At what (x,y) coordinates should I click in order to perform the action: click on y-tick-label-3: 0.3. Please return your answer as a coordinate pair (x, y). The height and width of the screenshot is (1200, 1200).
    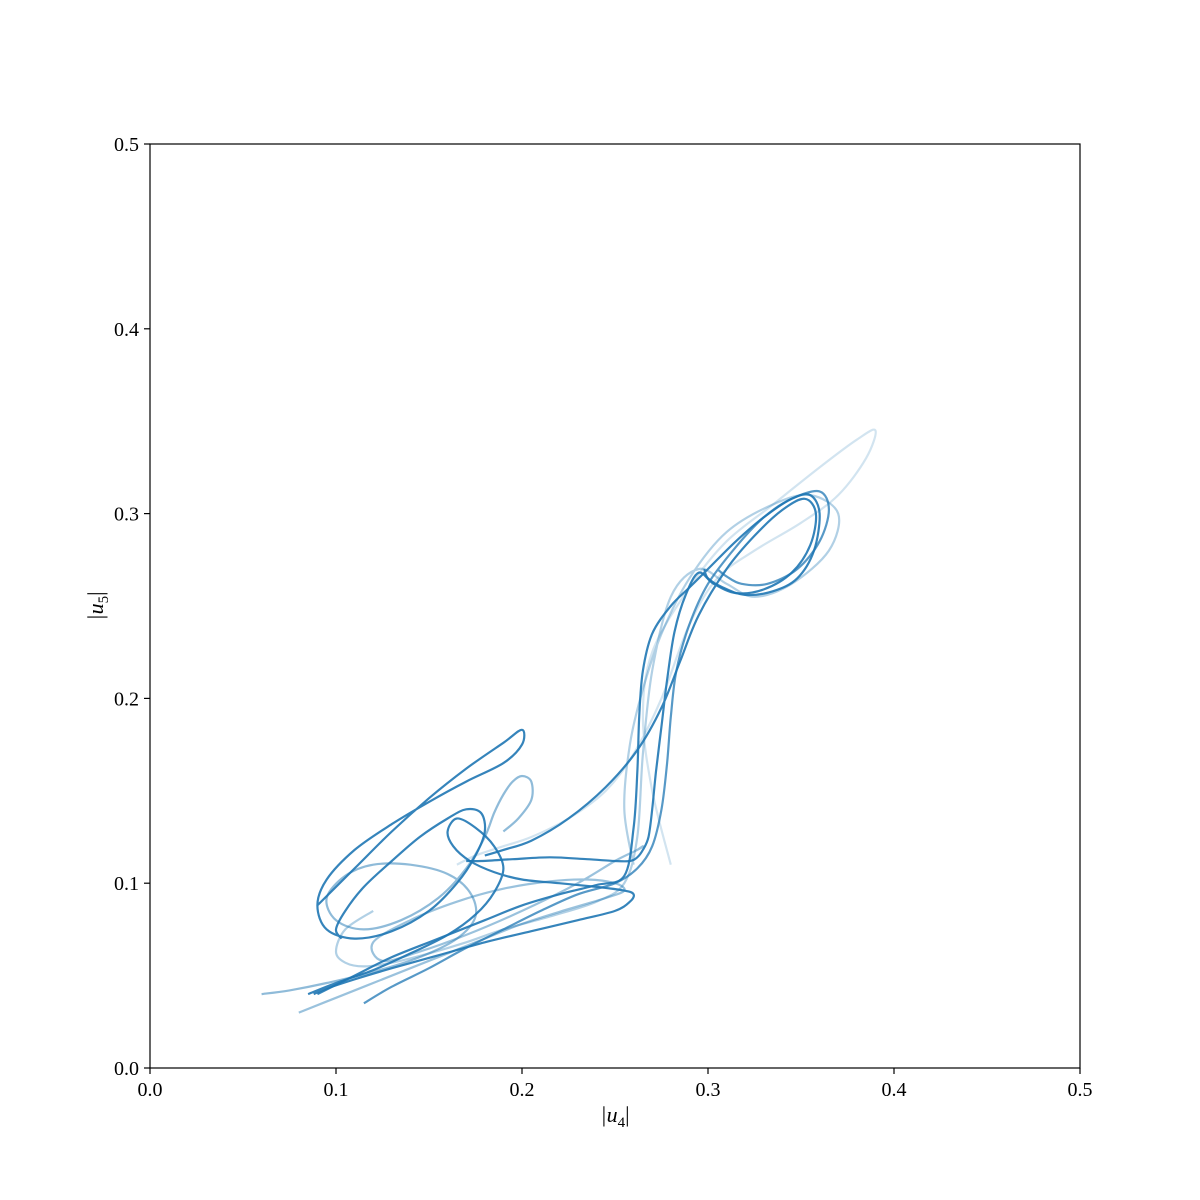
    Looking at the image, I should click on (126, 515).